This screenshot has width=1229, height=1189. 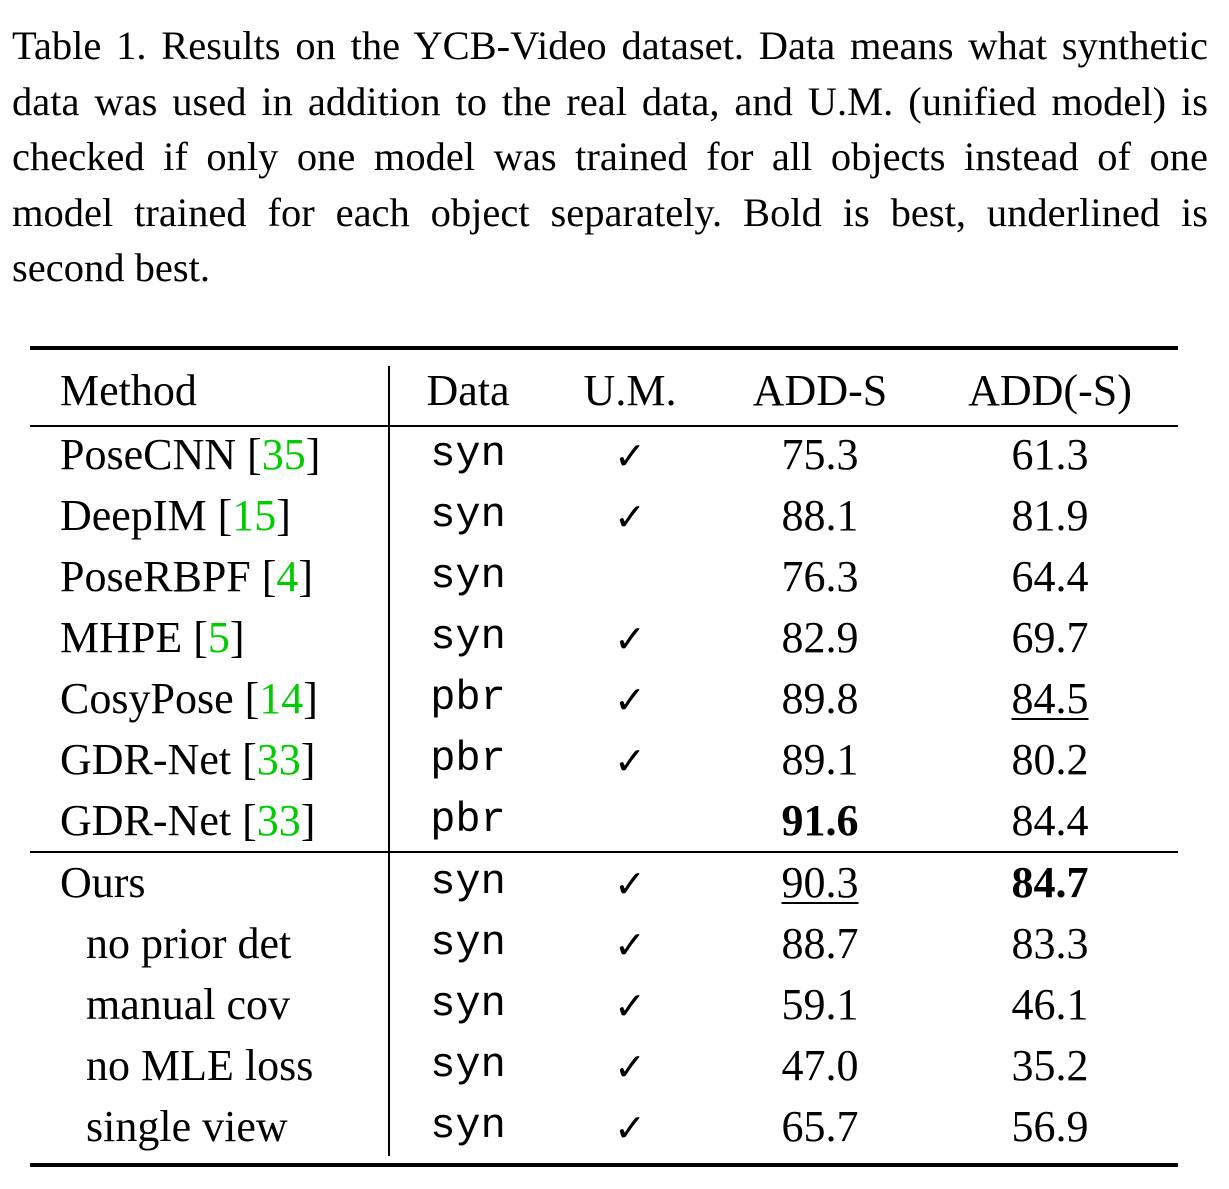 What do you see at coordinates (152, 637) in the screenshot?
I see `method-cell: MHPE [5]` at bounding box center [152, 637].